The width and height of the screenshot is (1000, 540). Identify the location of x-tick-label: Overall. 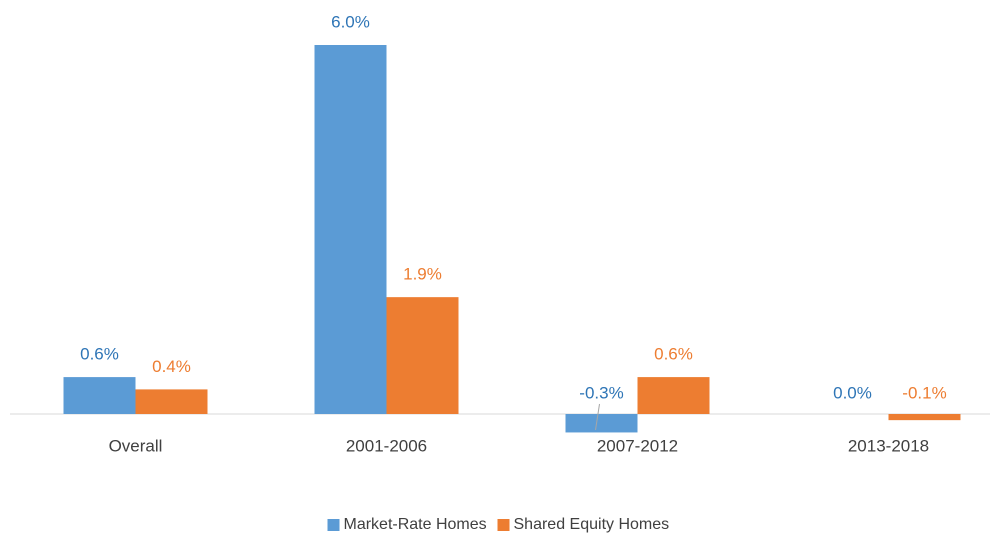
(136, 445).